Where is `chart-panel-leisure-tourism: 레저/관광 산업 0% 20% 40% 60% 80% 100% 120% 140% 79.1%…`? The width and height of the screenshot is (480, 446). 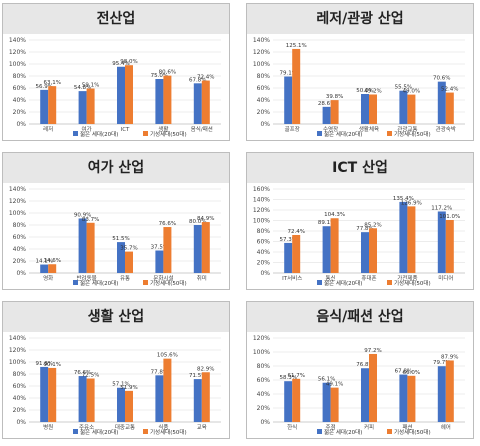 chart-panel-leisure-tourism: 레저/관광 산업 0% 20% 40% 60% 80% 100% 120% 140% 79.1%… is located at coordinates (360, 72).